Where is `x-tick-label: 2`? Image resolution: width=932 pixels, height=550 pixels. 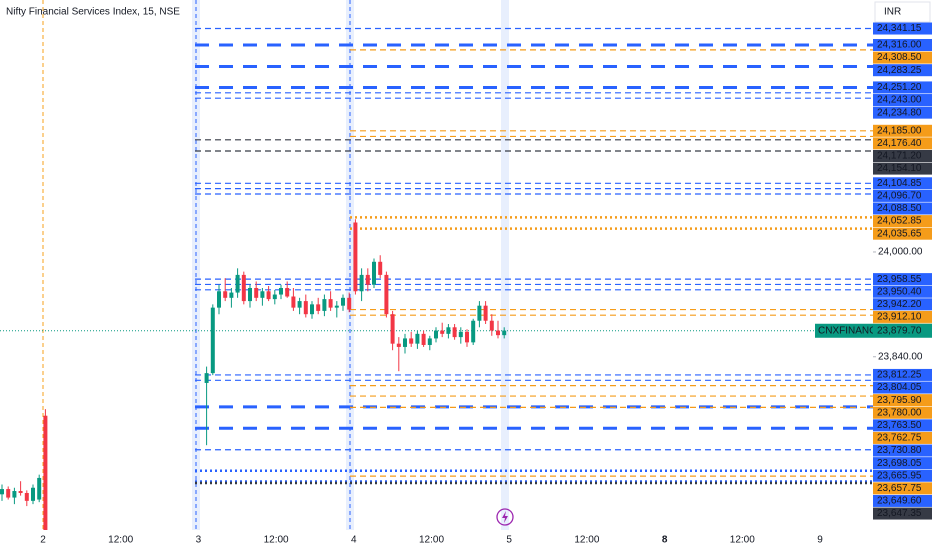
x-tick-label: 2 is located at coordinates (43, 540).